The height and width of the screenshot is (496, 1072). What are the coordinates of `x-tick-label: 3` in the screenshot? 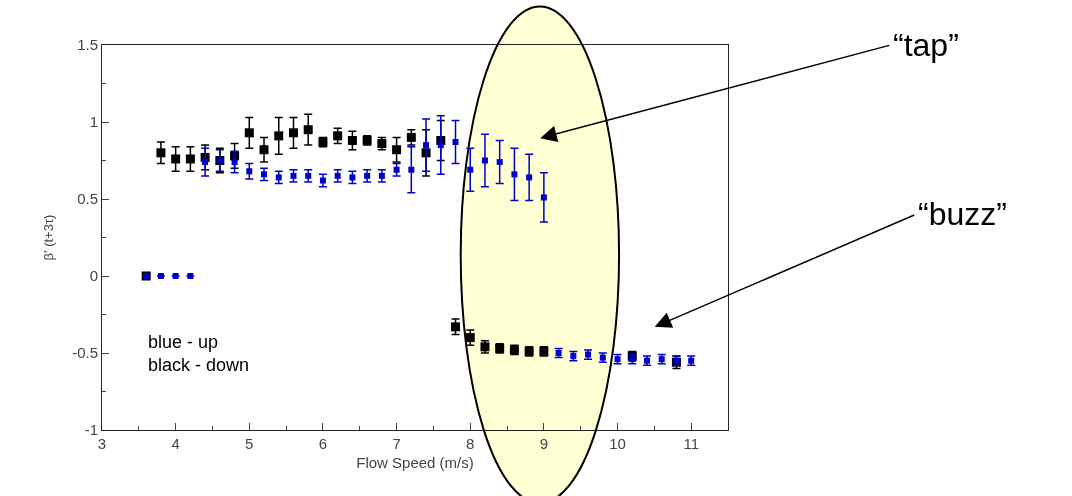 It's located at (102, 443).